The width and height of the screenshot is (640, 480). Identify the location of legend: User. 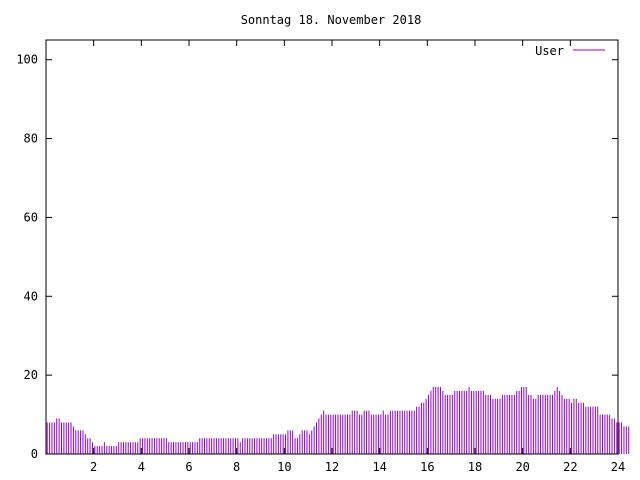
(570, 51).